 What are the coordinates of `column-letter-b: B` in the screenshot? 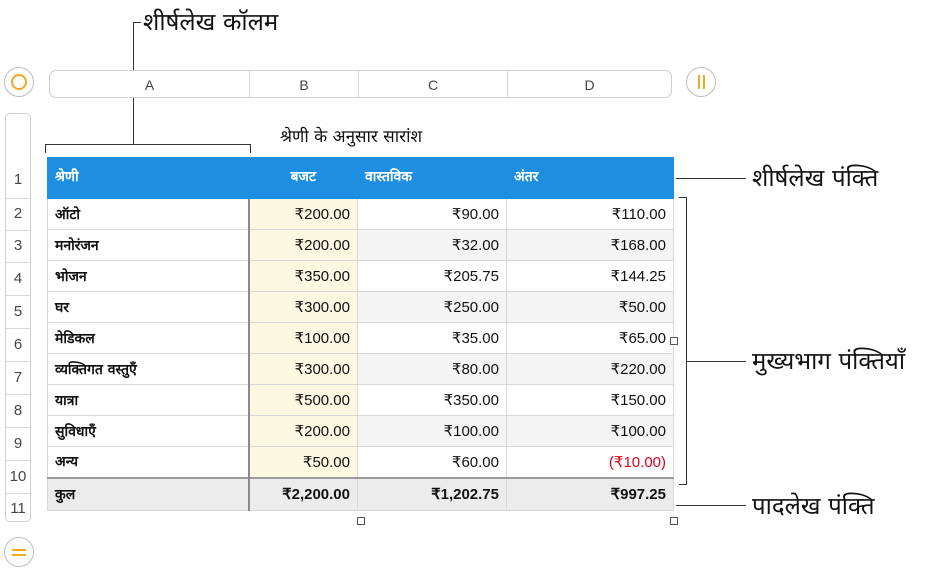 It's located at (304, 85).